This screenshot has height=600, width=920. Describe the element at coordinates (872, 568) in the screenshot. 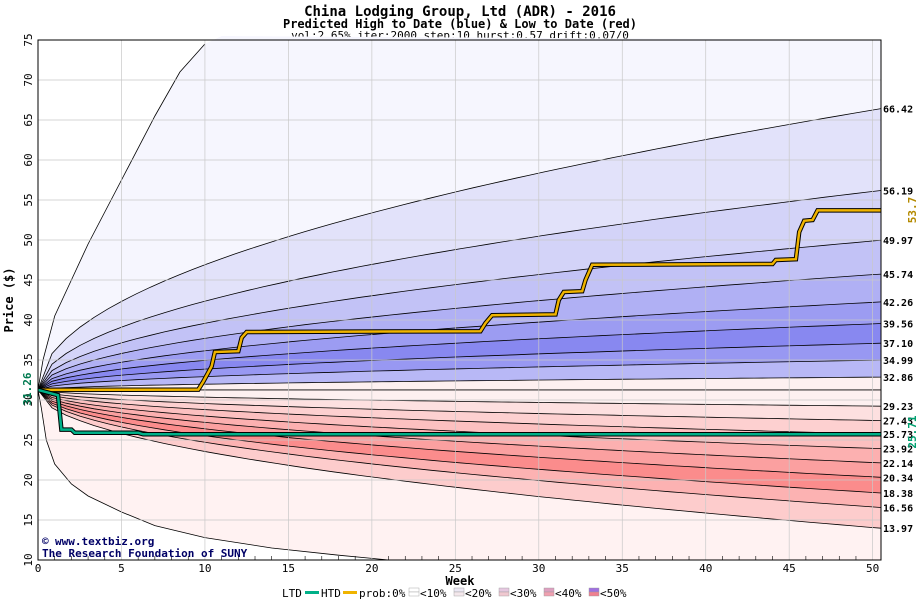

I see `x-tick-label: 50` at that location.